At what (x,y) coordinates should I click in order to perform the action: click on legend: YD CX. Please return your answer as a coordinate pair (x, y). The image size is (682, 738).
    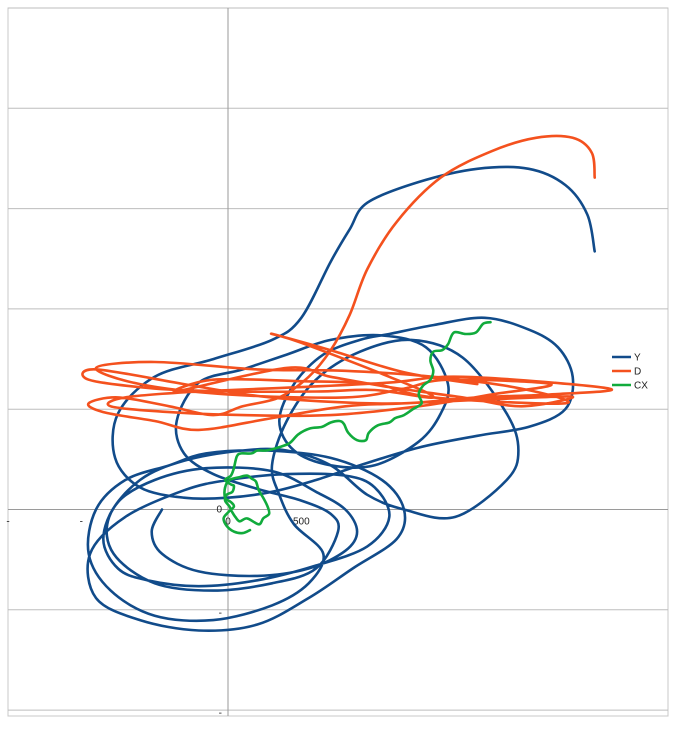
    Looking at the image, I should click on (630, 372).